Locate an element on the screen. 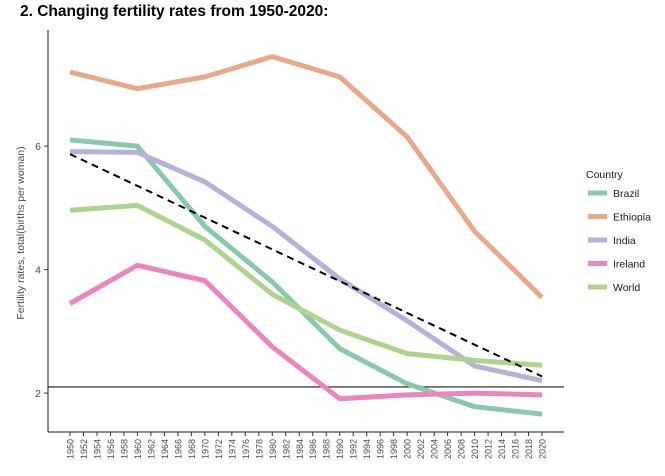 The image size is (665, 476). x-tick-label: 2008 is located at coordinates (462, 449).